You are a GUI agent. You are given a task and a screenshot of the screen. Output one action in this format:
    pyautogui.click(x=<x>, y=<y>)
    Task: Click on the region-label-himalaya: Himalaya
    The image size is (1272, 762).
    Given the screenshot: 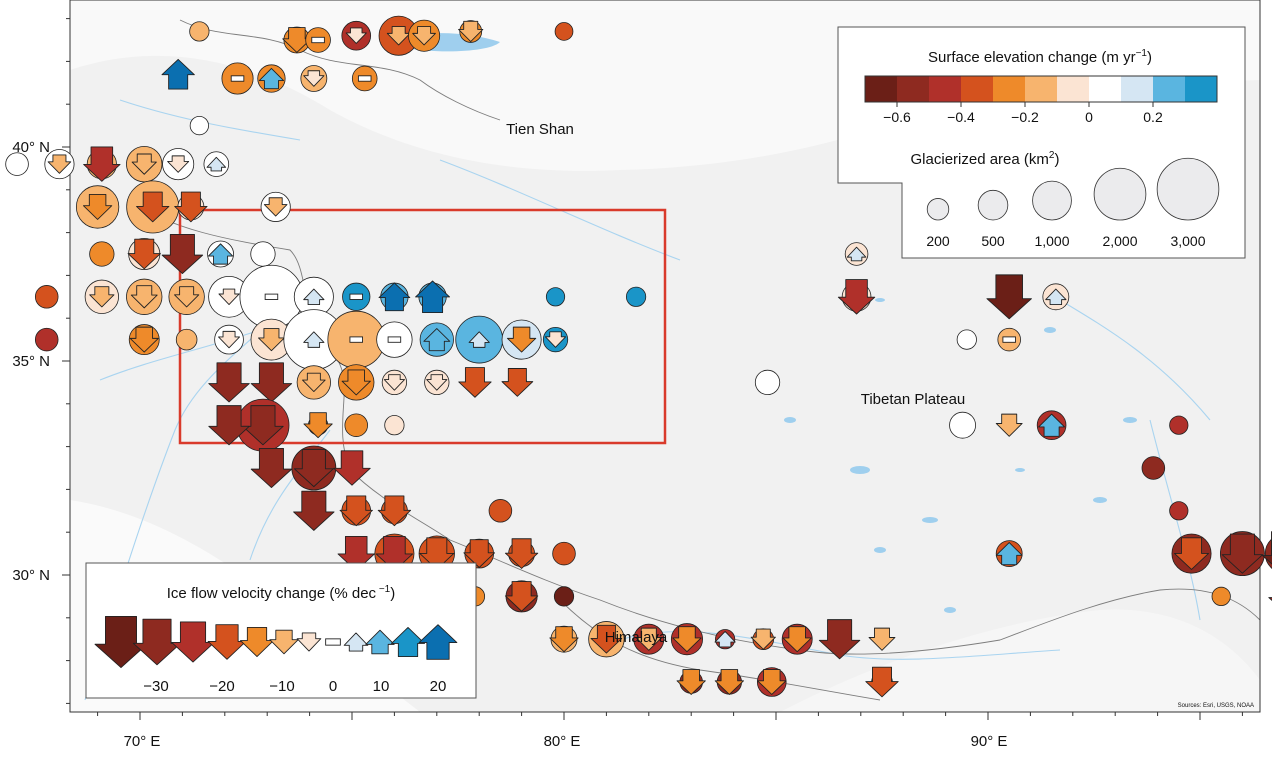 What is the action you would take?
    pyautogui.click(x=636, y=637)
    